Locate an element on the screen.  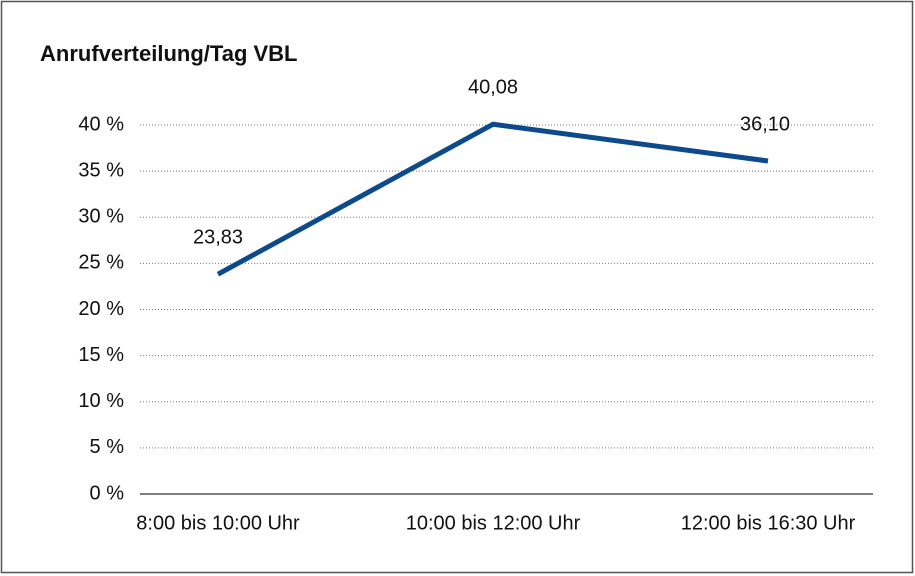
y-tick-label: 10 % is located at coordinates (101, 401).